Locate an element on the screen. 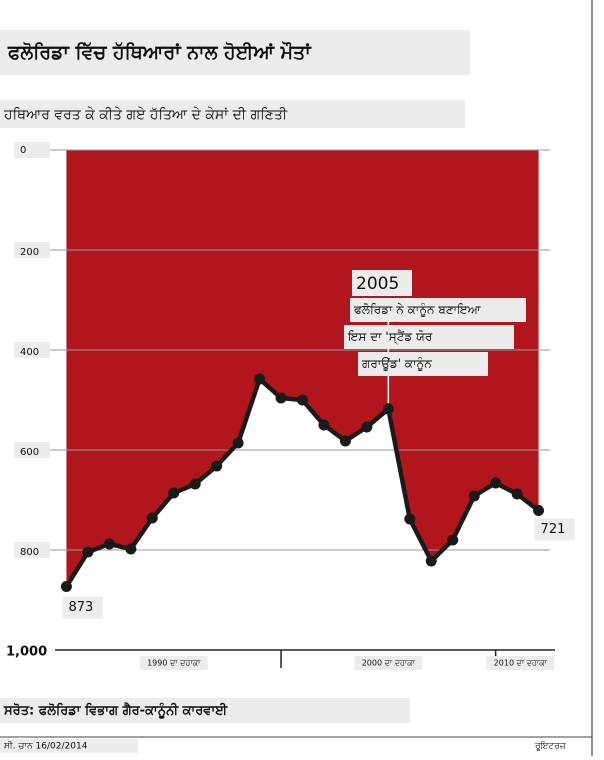 The width and height of the screenshot is (604, 760). x-tick-label: 1990 ਦਾ ਦਹਾਕਾ is located at coordinates (174, 663).